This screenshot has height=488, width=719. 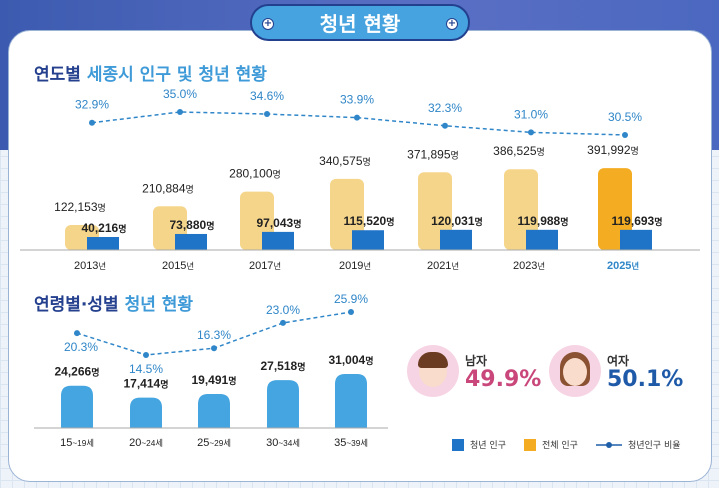 What do you see at coordinates (180, 94) in the screenshot?
I see `ratio-label: 35.0%` at bounding box center [180, 94].